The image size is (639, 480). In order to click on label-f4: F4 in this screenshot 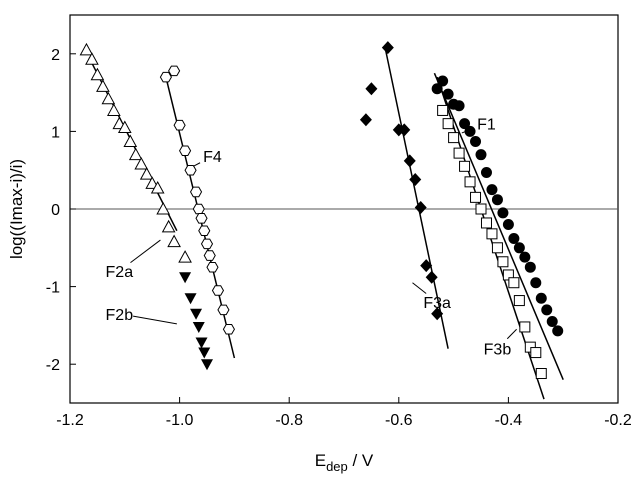, I will do `click(212, 157)`.